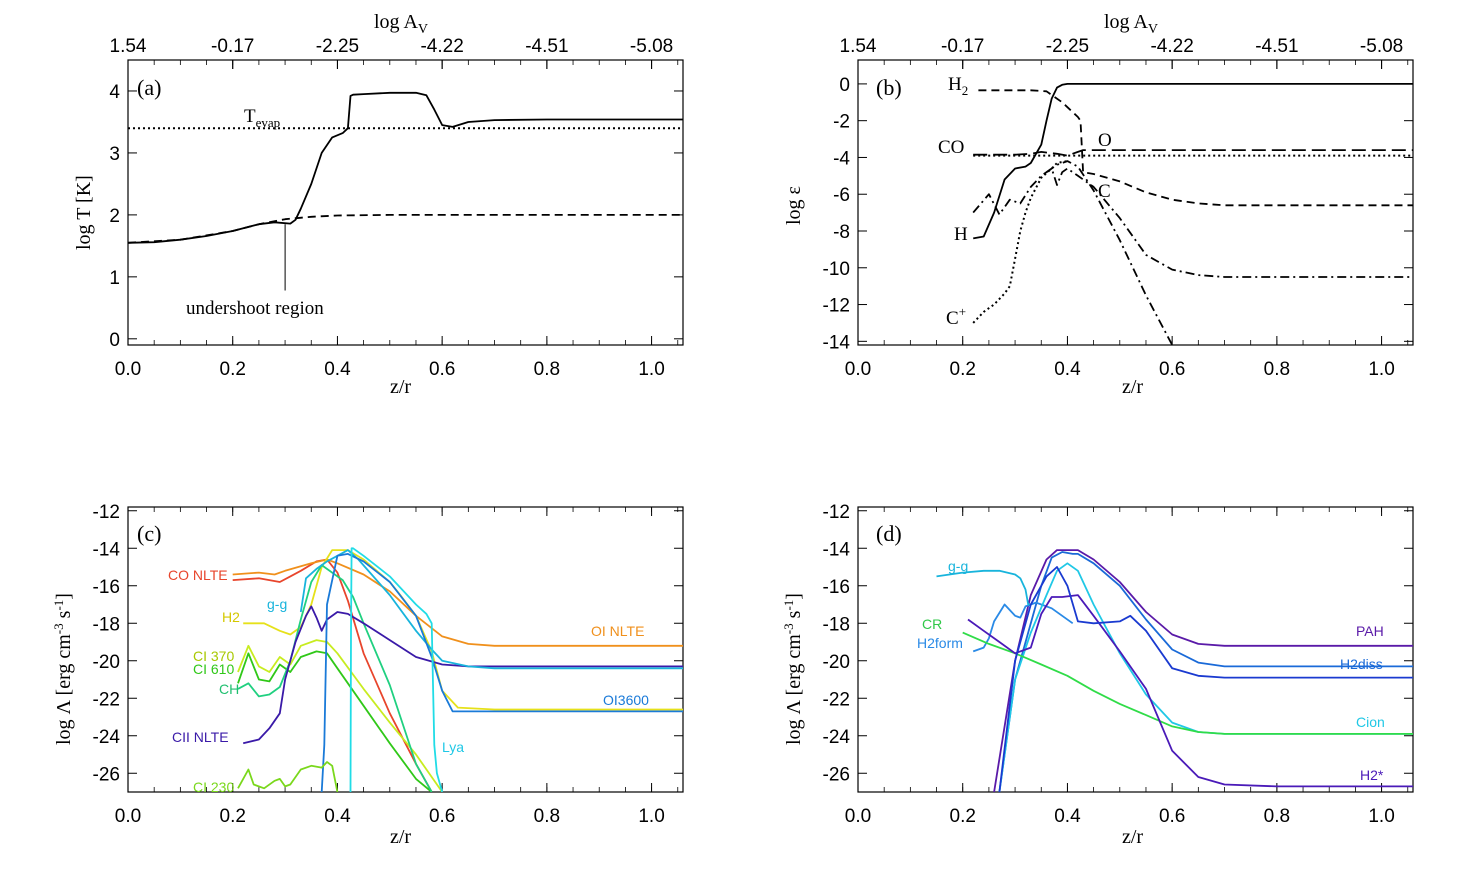 The height and width of the screenshot is (895, 1467). I want to click on panel-c-series, so click(457, 669).